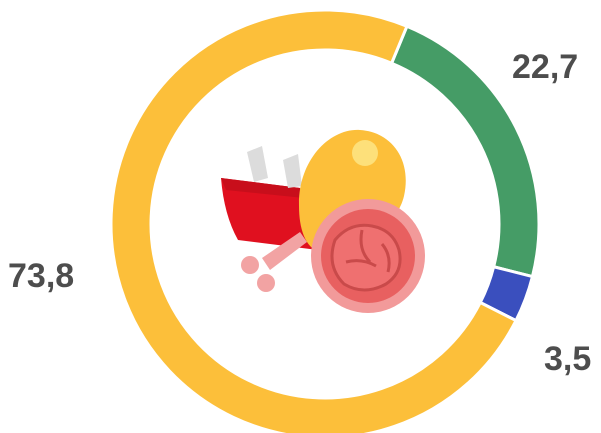  What do you see at coordinates (41, 276) in the screenshot?
I see `data-label-slice-3: 73,8` at bounding box center [41, 276].